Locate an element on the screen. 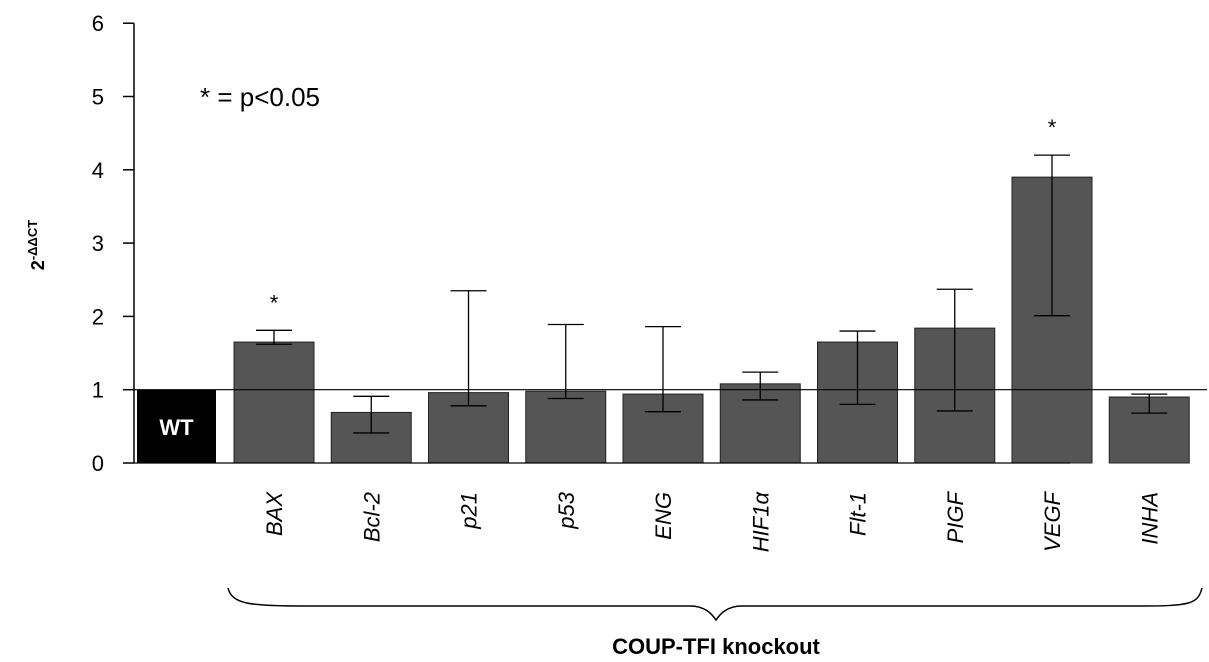  y-axis-label-base: 2 is located at coordinates (38, 265).